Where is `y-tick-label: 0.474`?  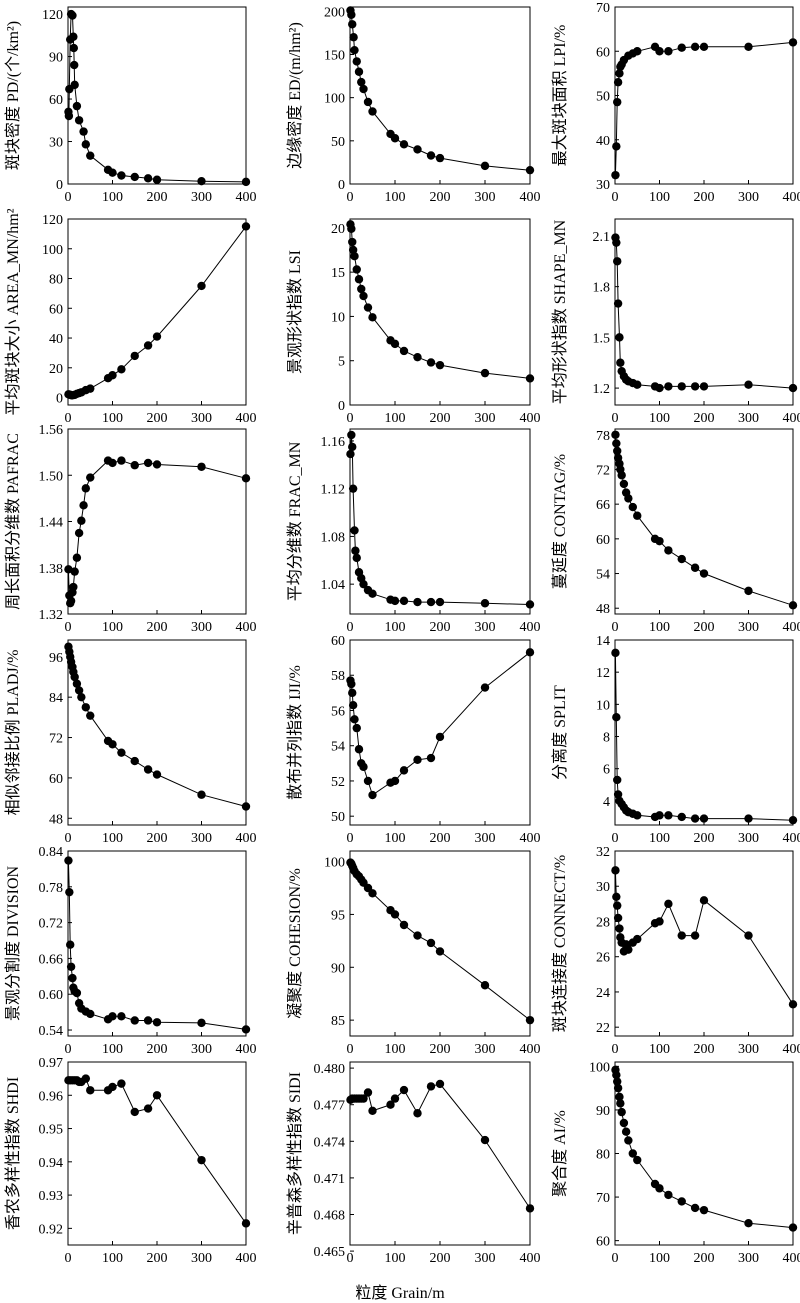
y-tick-label: 0.474 is located at coordinates (330, 1142).